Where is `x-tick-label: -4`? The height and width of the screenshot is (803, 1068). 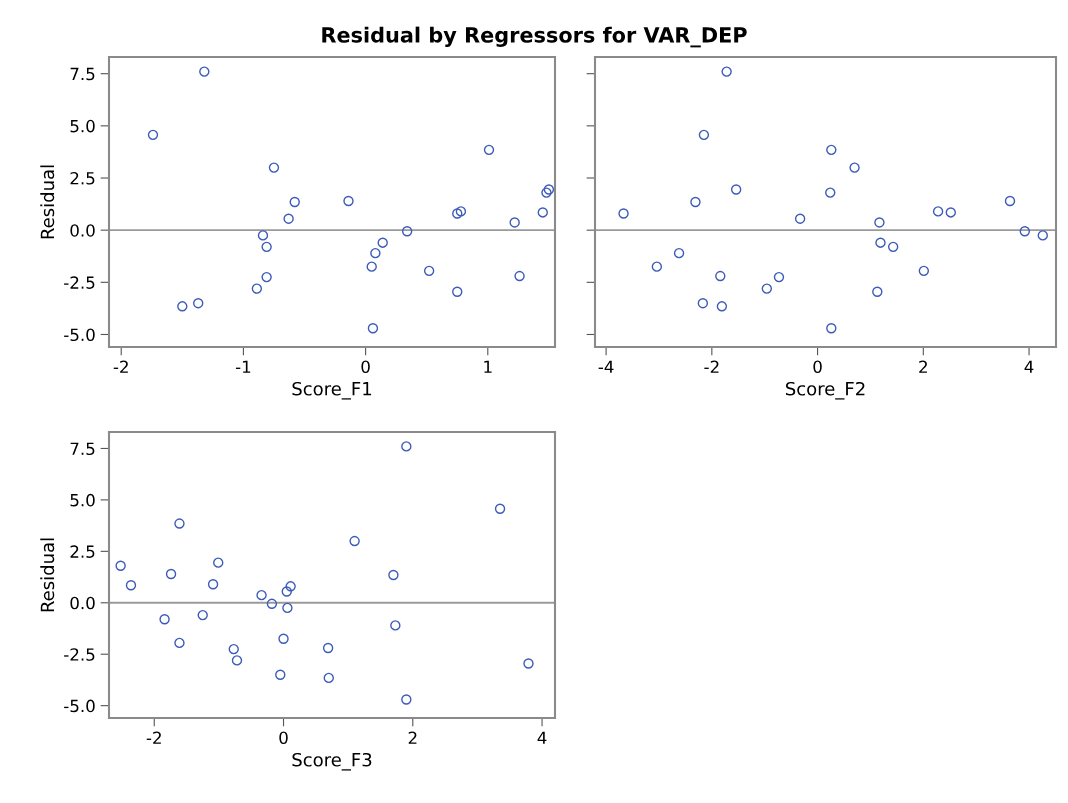
x-tick-label: -4 is located at coordinates (606, 366).